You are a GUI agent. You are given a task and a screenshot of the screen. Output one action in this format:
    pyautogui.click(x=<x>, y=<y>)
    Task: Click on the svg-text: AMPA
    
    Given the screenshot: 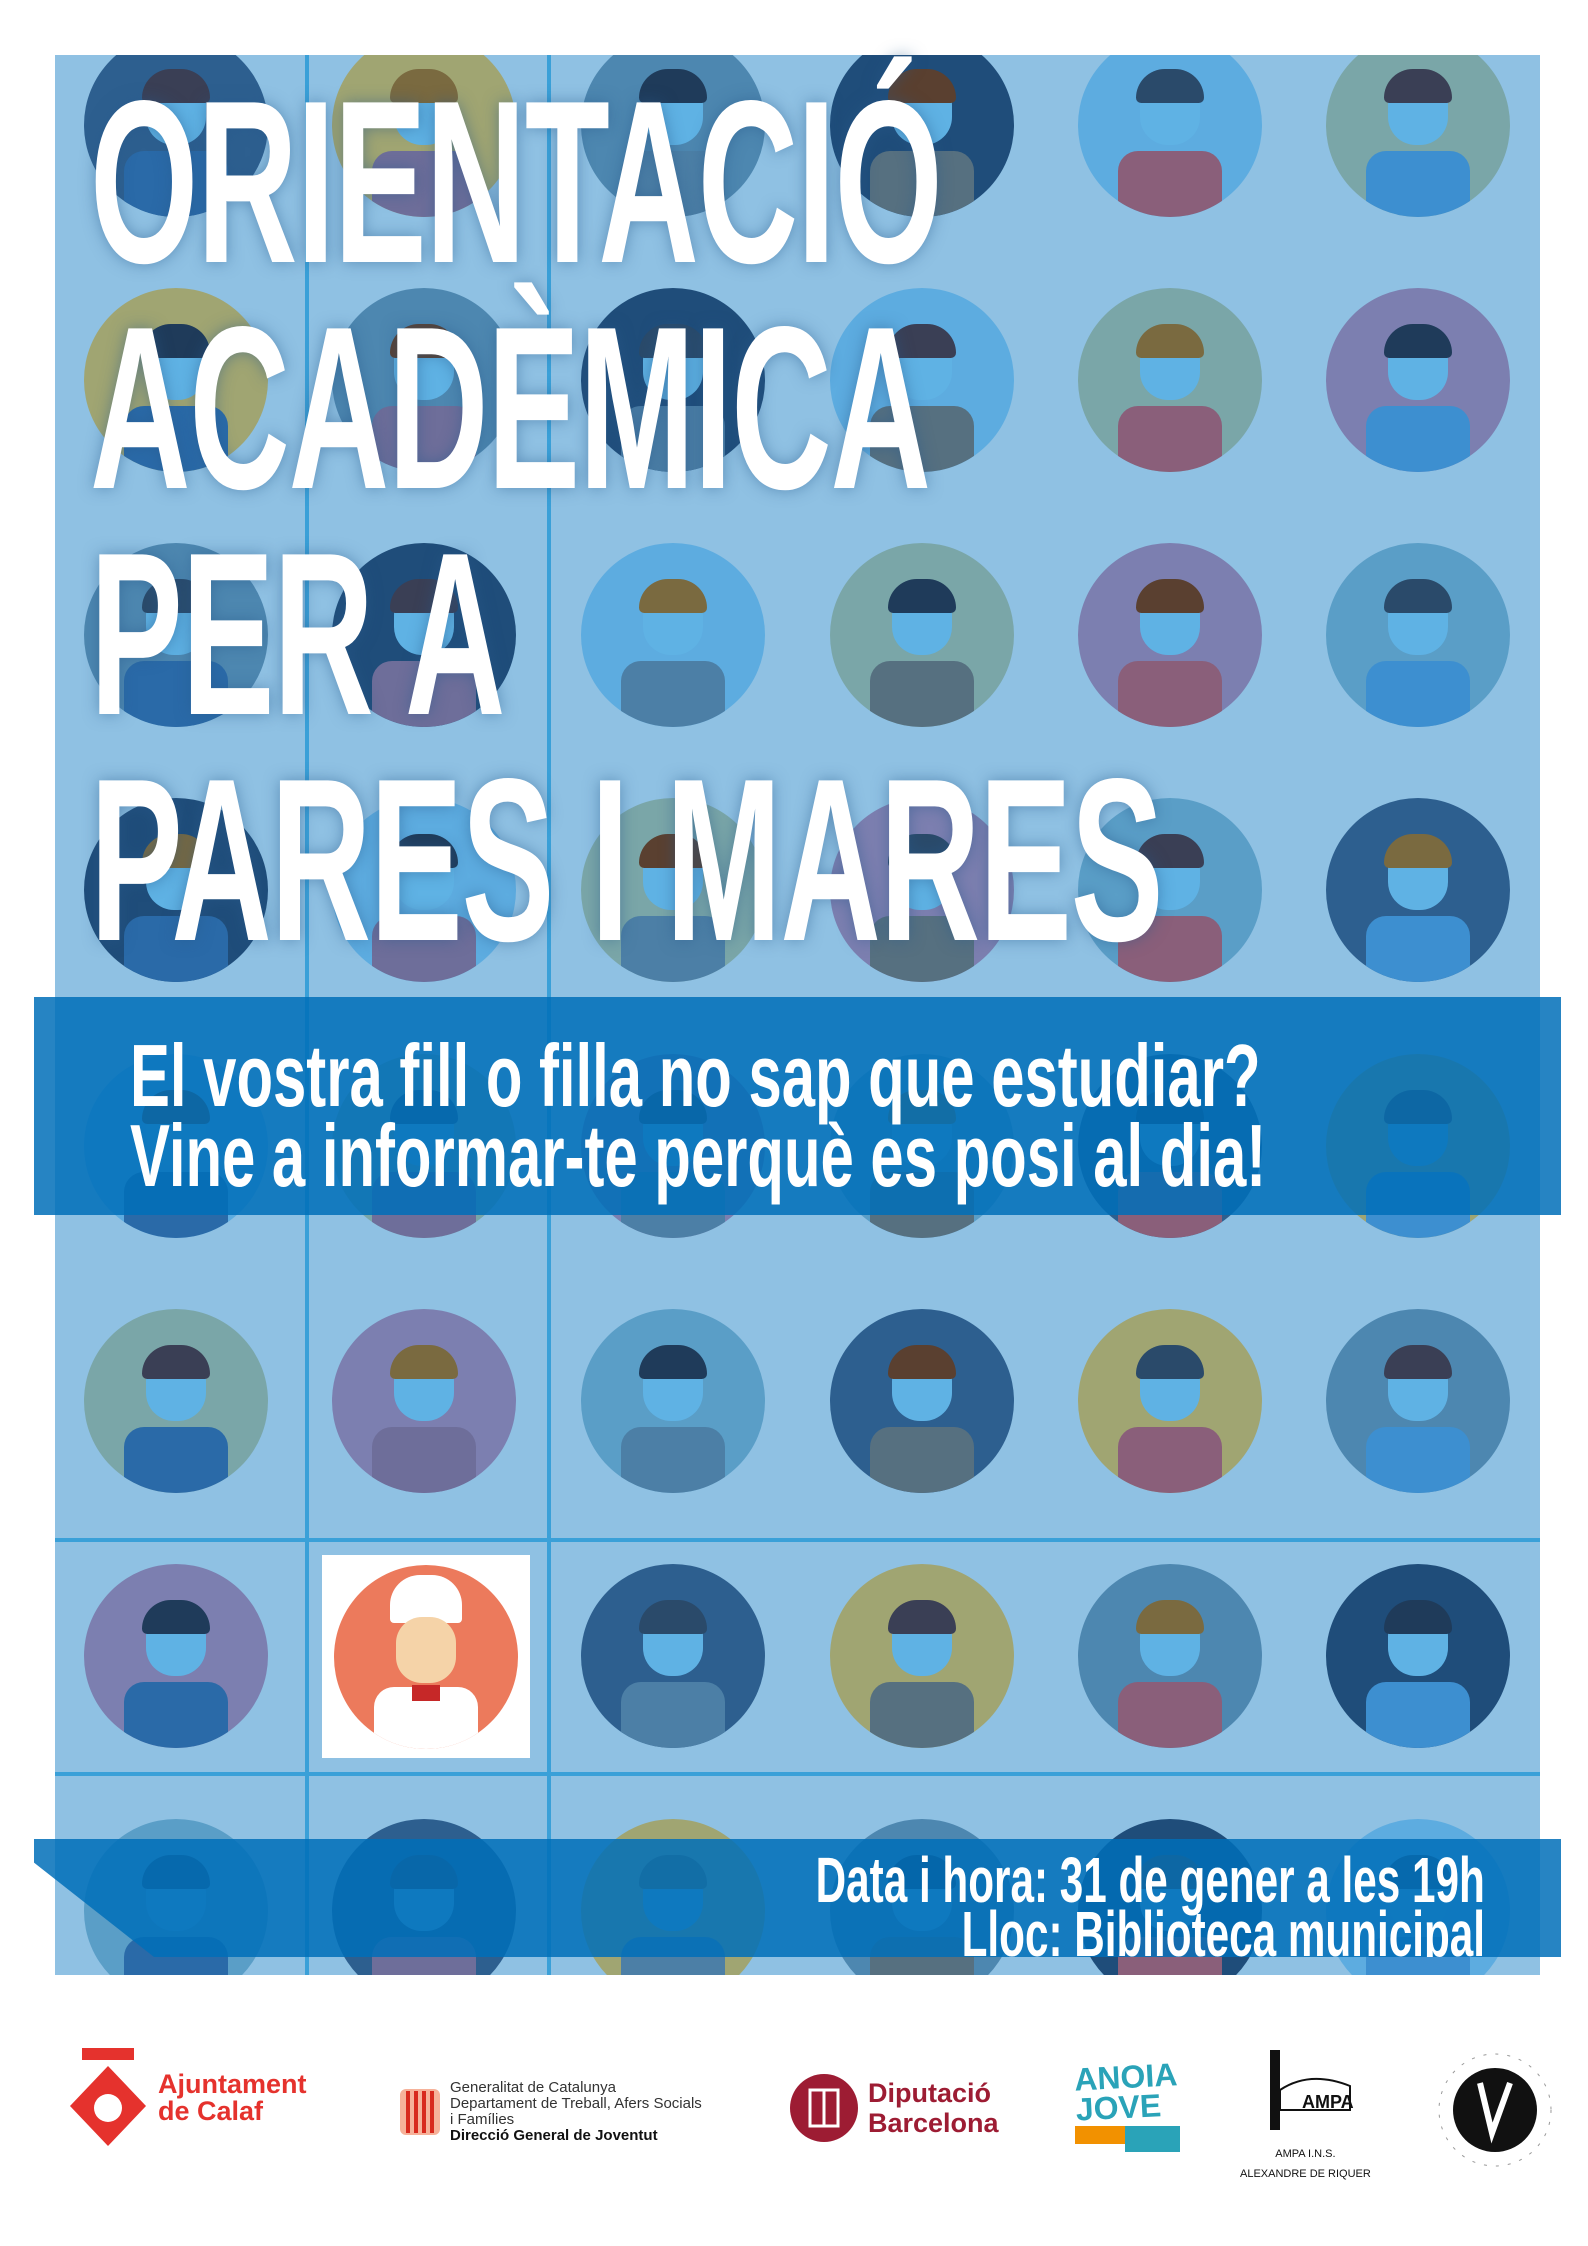 What is the action you would take?
    pyautogui.click(x=1328, y=2102)
    